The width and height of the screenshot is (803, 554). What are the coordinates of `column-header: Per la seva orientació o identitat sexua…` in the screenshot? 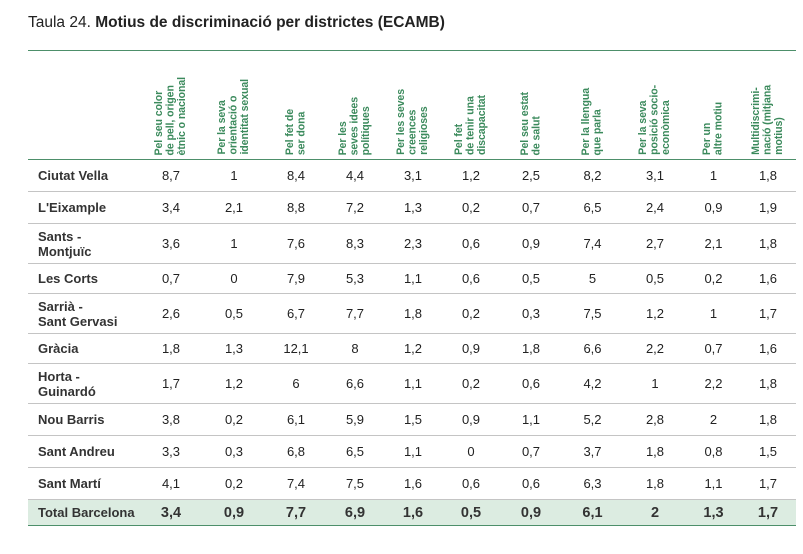 It's located at (234, 105).